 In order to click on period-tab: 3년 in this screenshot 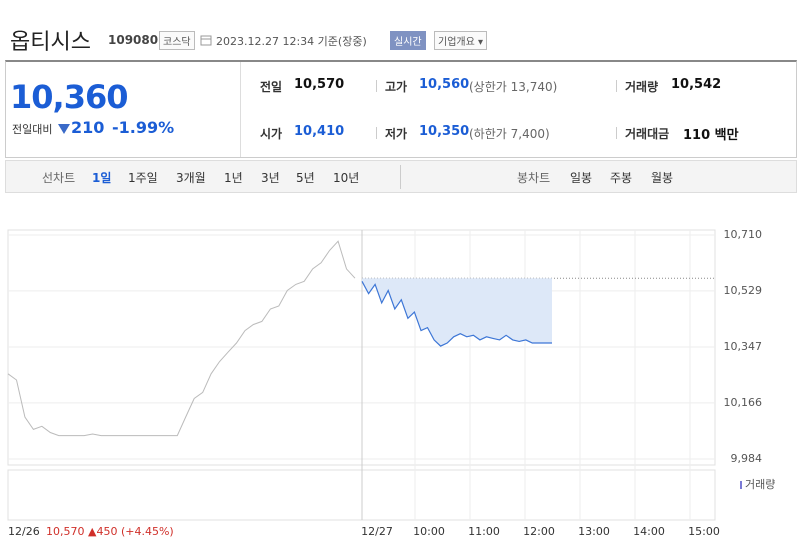, I will do `click(270, 178)`.